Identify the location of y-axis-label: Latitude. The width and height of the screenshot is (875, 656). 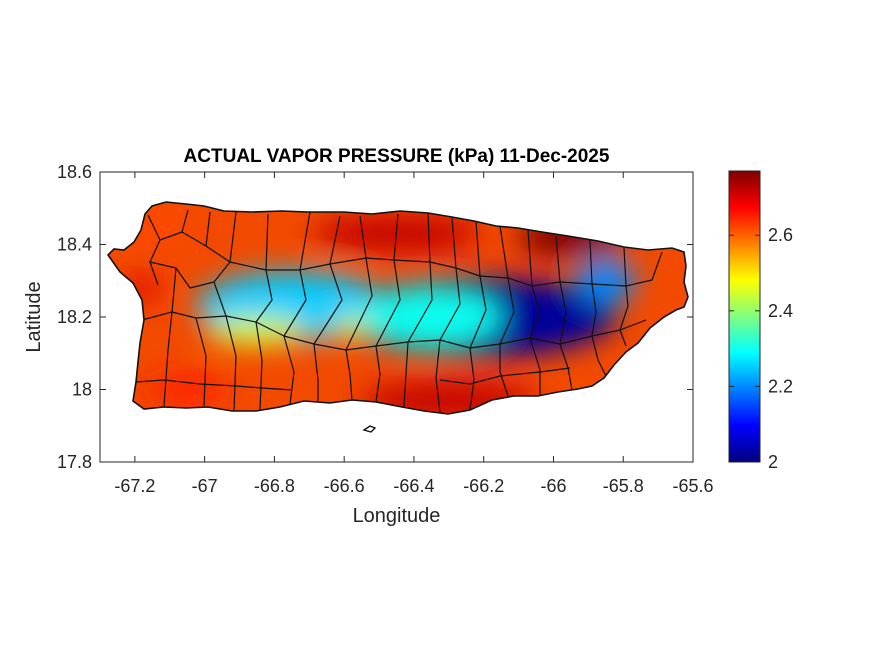
(34, 316).